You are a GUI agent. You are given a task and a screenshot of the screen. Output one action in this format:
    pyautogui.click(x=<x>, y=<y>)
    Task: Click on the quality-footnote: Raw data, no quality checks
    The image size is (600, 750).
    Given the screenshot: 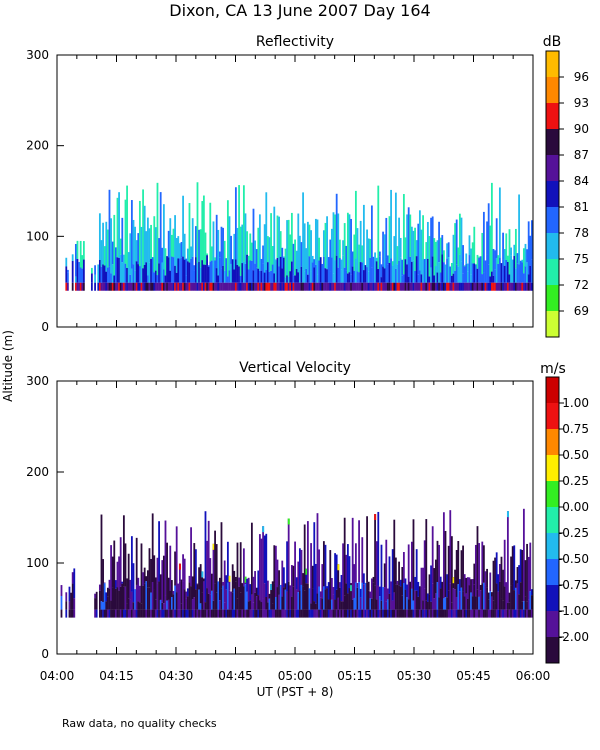 What is the action you would take?
    pyautogui.click(x=139, y=723)
    